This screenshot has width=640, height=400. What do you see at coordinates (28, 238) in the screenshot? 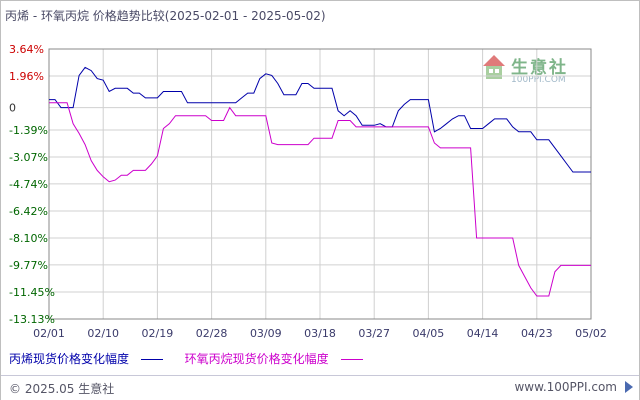
I see `y-tick-label: -8.10%` at bounding box center [28, 238].